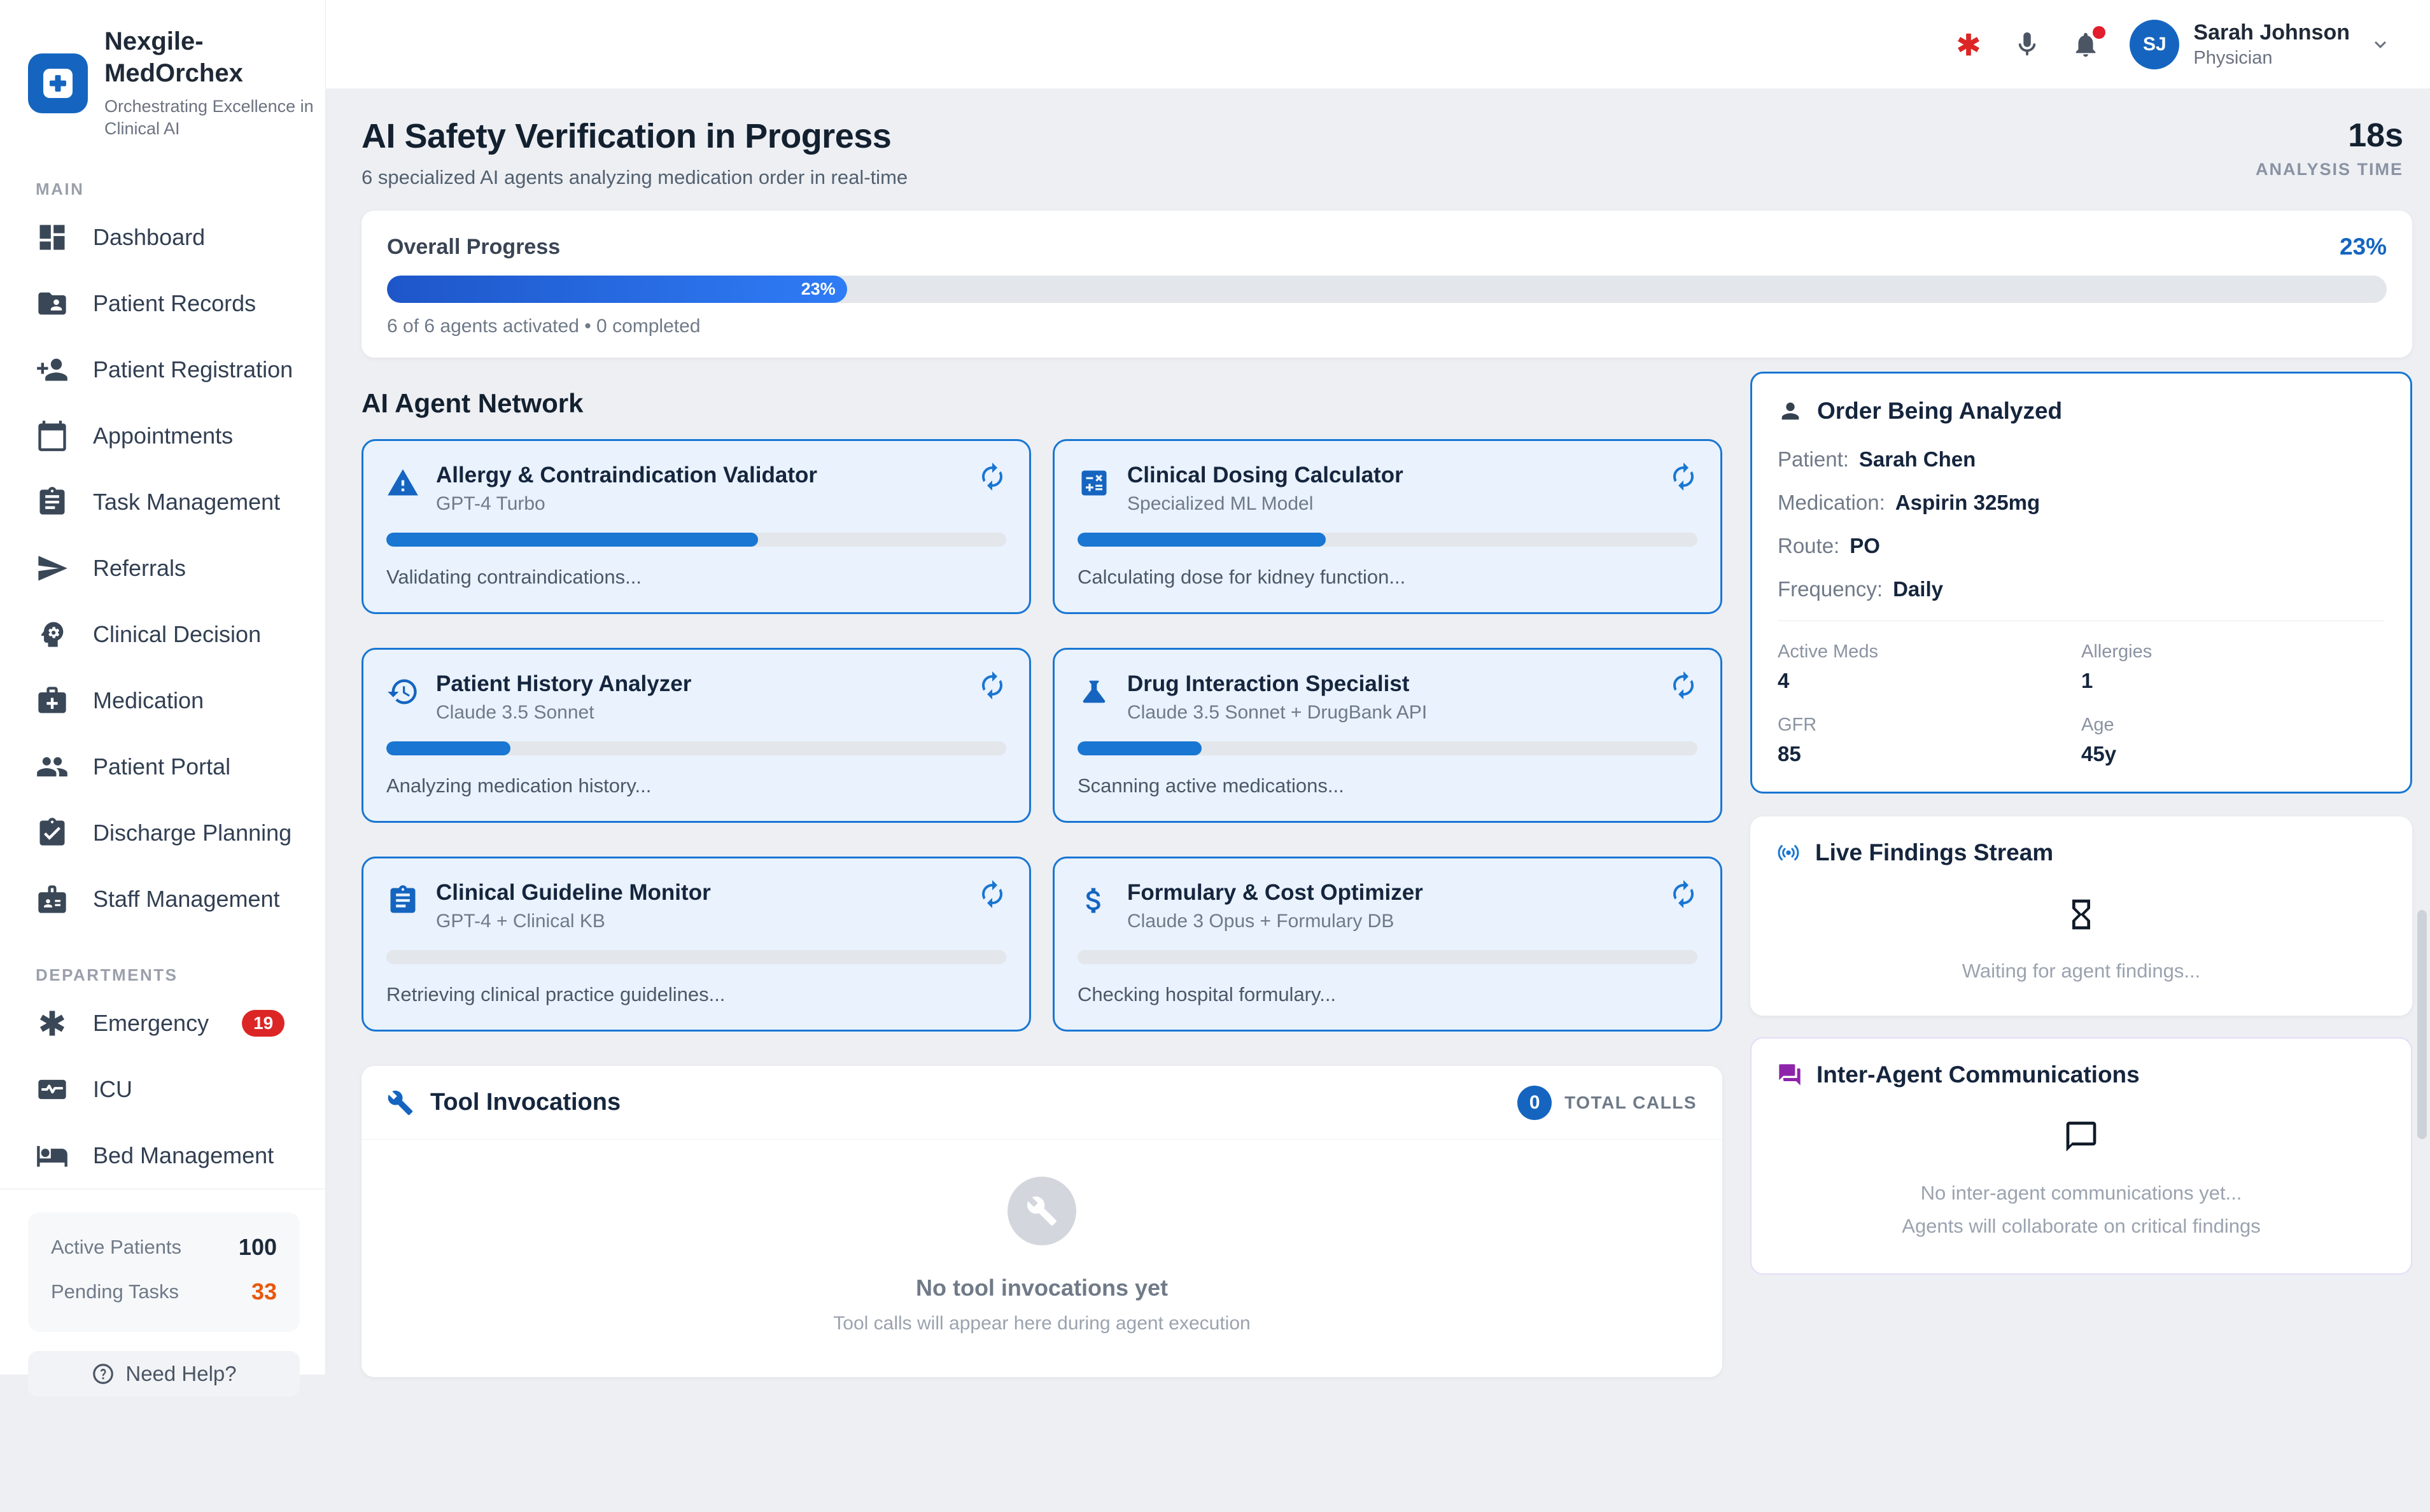 This screenshot has width=2430, height=1512. What do you see at coordinates (2099, 754) in the screenshot?
I see `order-stat-value: 45y` at bounding box center [2099, 754].